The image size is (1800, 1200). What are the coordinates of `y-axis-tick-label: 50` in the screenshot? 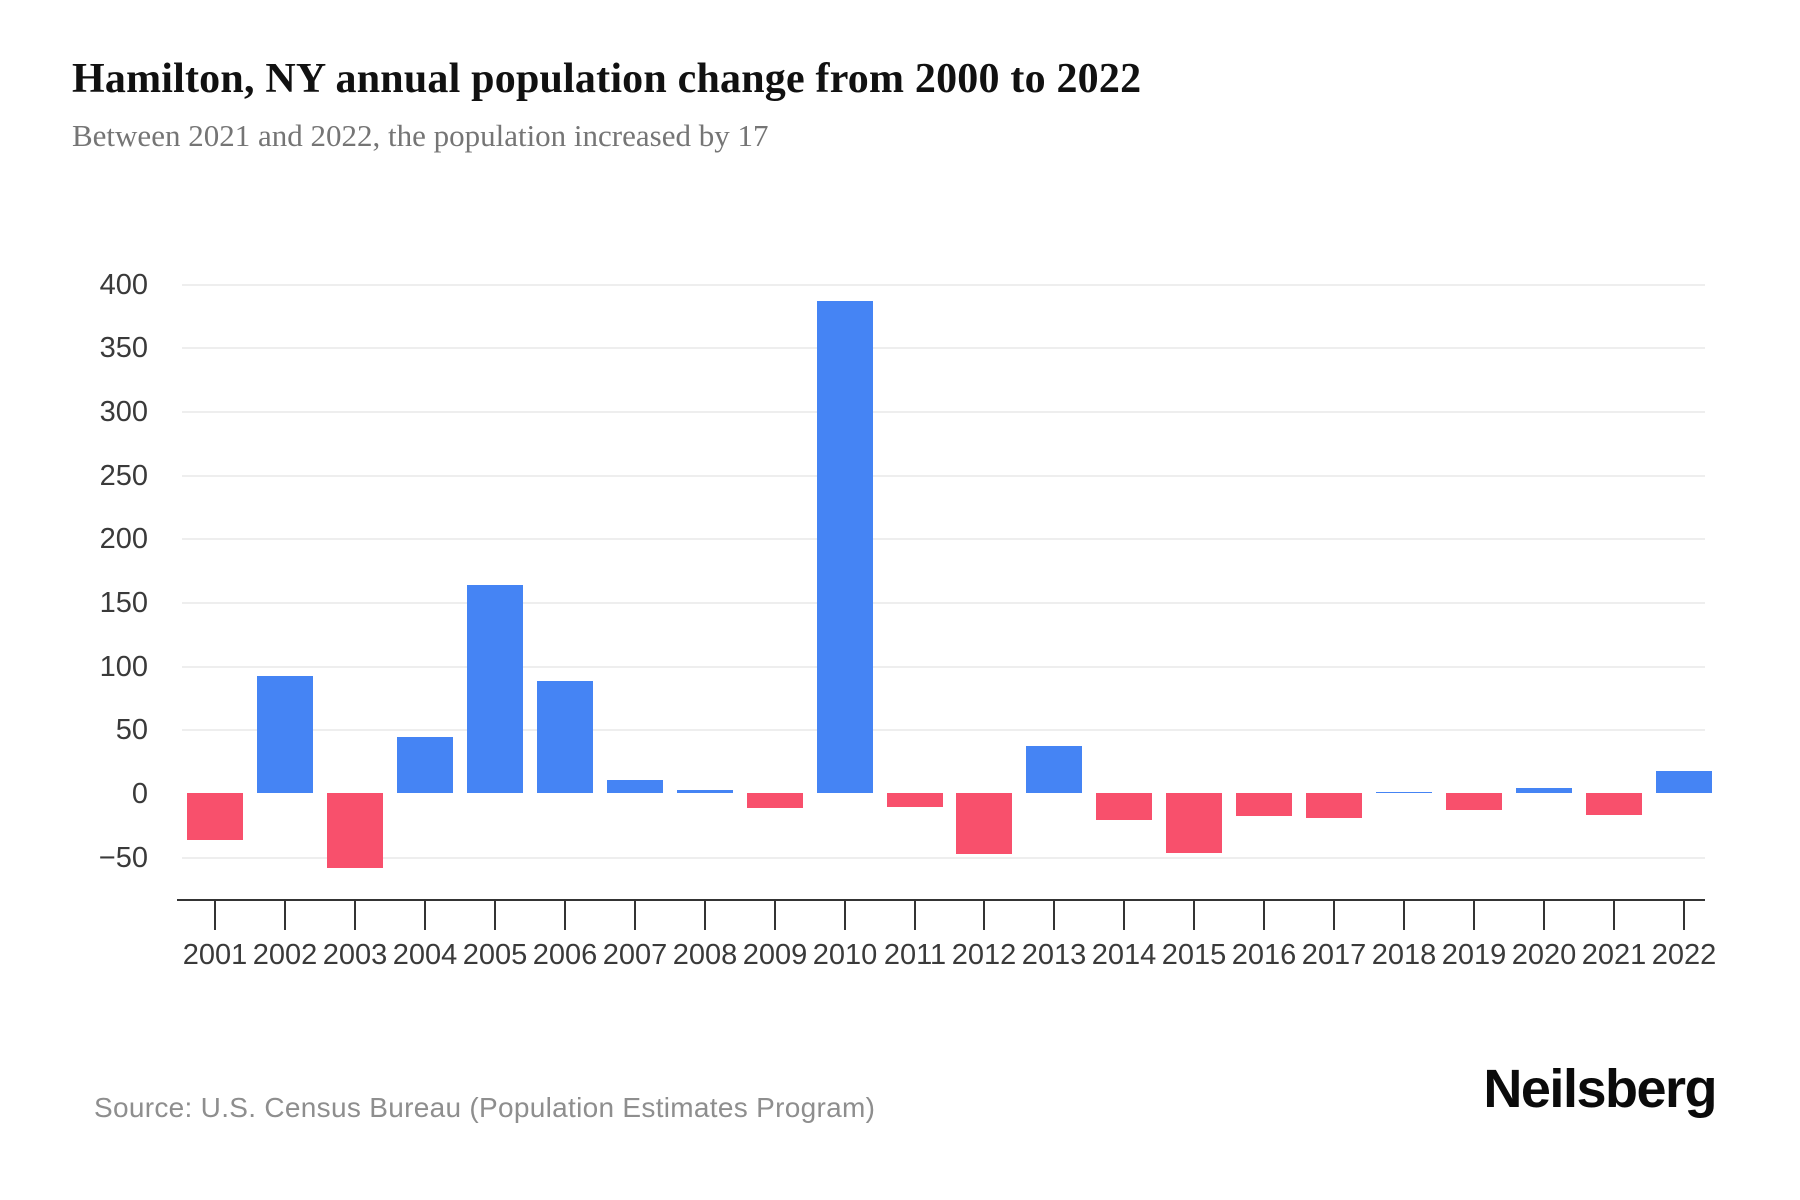 It's located at (131, 730).